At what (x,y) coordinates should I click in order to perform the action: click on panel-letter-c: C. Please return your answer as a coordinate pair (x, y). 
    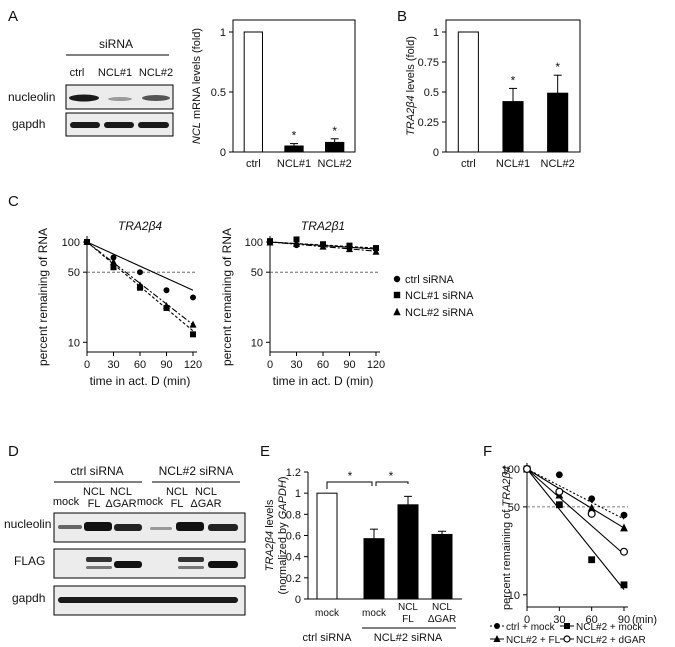
    Looking at the image, I should click on (13, 201).